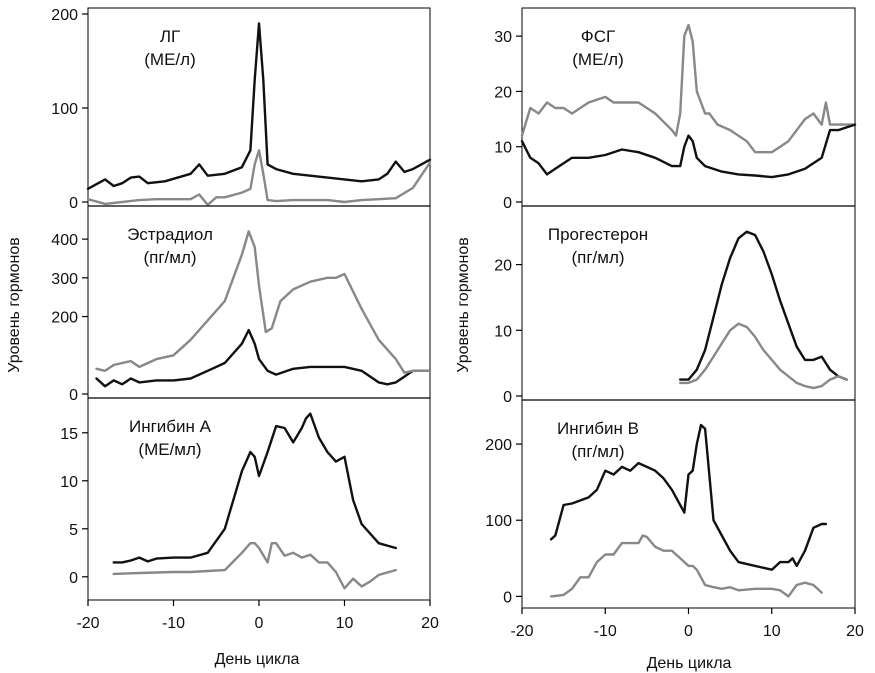 The height and width of the screenshot is (673, 875). What do you see at coordinates (674, 305) in the screenshot?
I see `panel-5: 0 10 20 Прогестерон (пг/мл)` at bounding box center [674, 305].